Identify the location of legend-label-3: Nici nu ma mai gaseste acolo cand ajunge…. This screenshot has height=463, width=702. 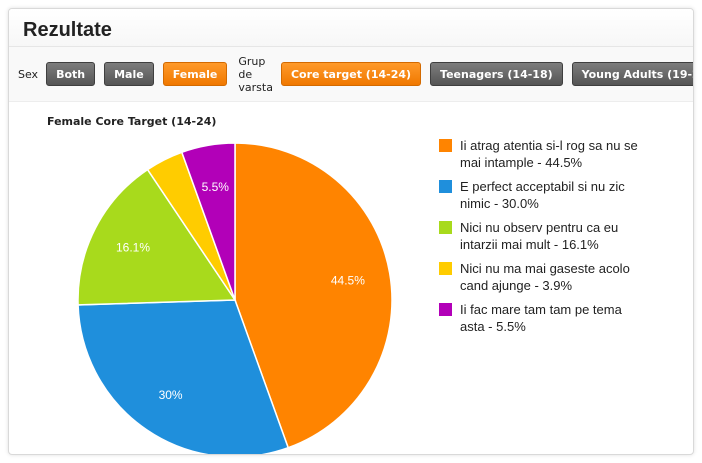
(545, 277).